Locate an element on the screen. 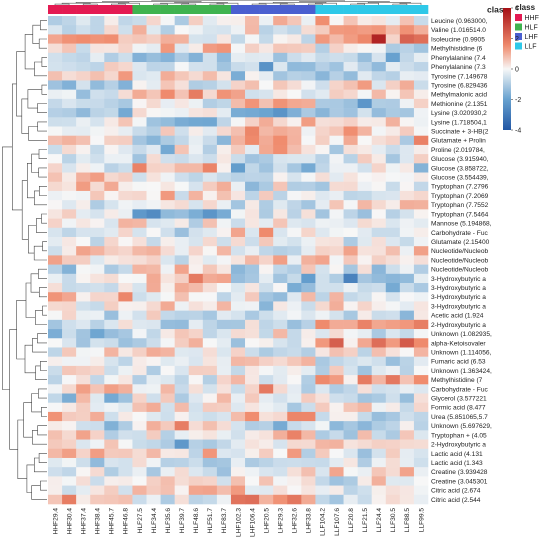  row-label: Tryptophan (7.2796 is located at coordinates (460, 187).